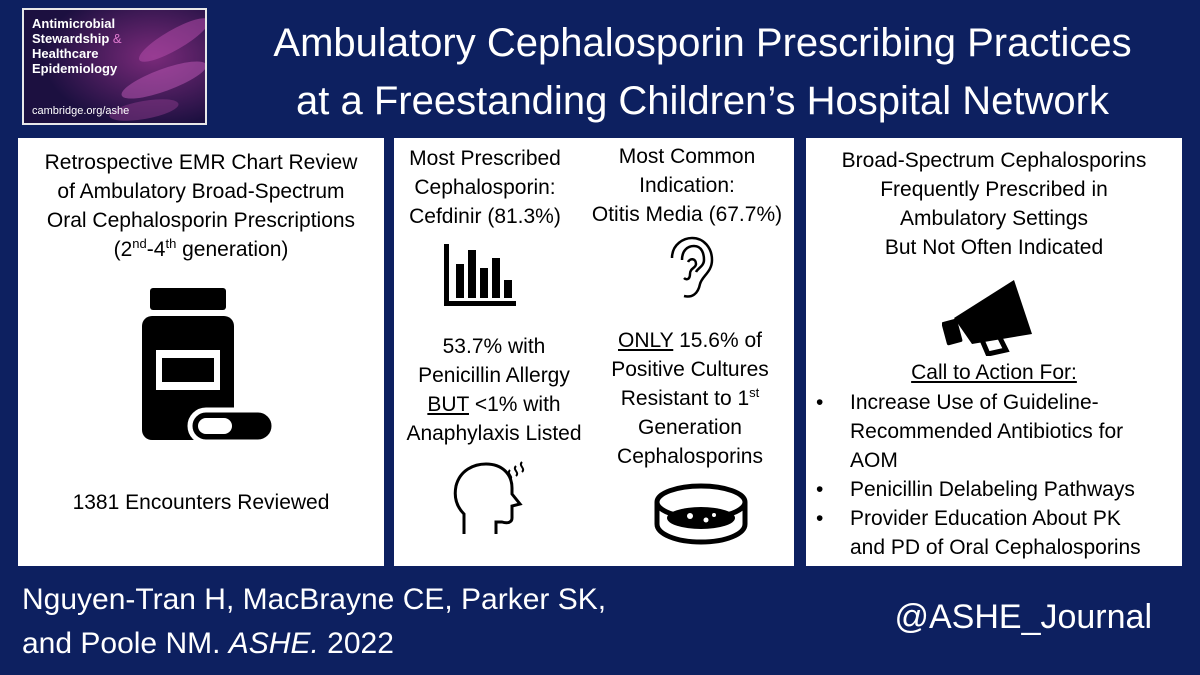 This screenshot has width=1200, height=675. I want to click on citation-journal: ASHE., so click(273, 643).